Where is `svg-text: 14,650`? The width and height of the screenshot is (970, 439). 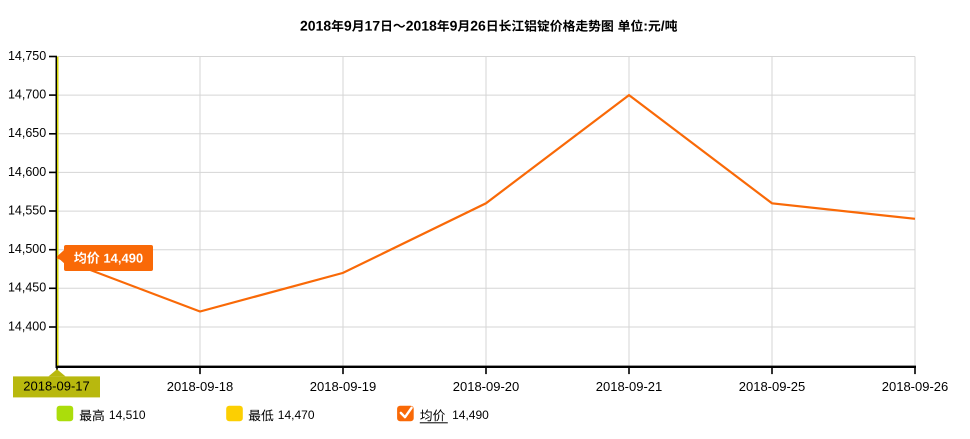
svg-text: 14,650 is located at coordinates (27, 133).